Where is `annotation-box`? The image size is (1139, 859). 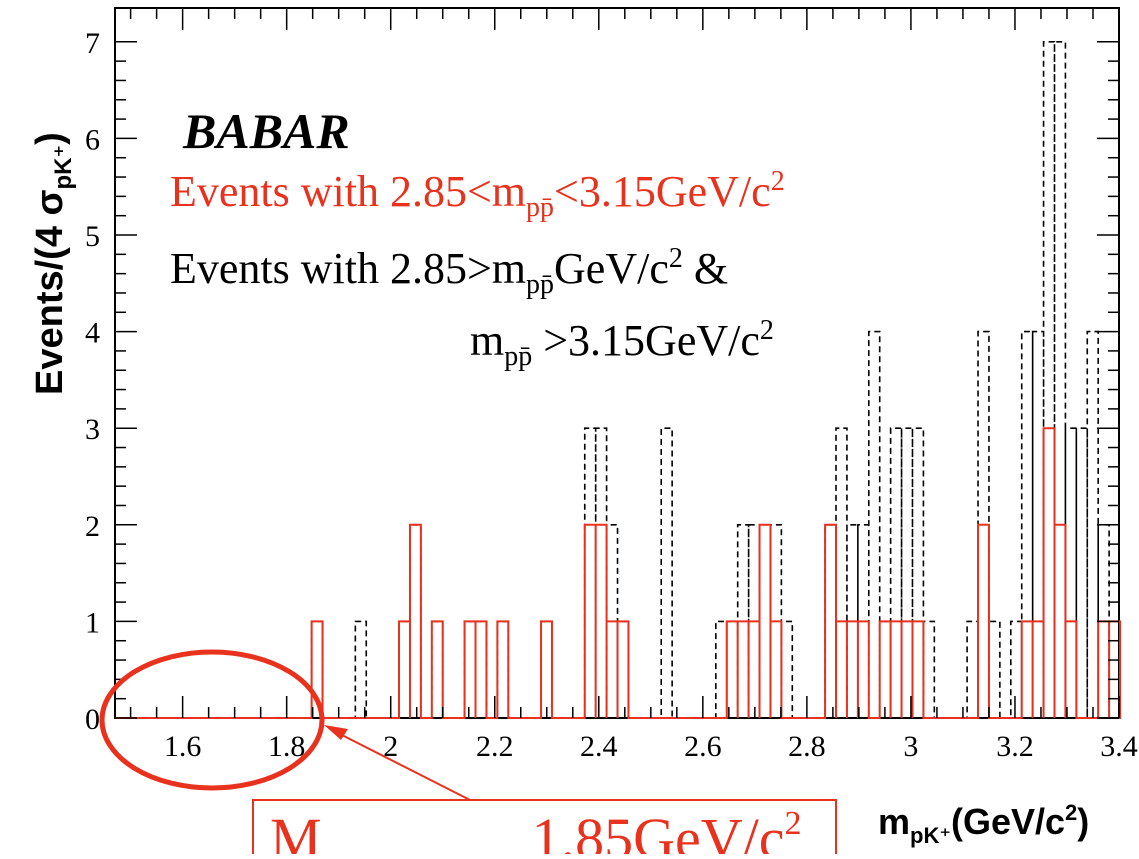 annotation-box is located at coordinates (544, 829).